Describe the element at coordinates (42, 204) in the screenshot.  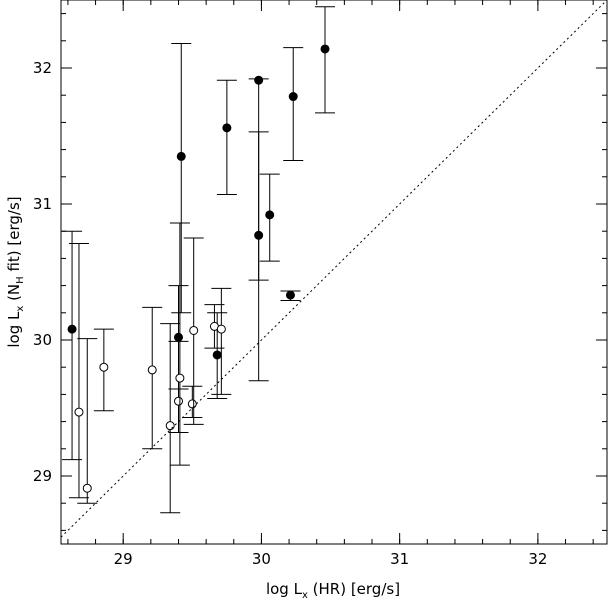
I see `y-tick-label: 31` at that location.